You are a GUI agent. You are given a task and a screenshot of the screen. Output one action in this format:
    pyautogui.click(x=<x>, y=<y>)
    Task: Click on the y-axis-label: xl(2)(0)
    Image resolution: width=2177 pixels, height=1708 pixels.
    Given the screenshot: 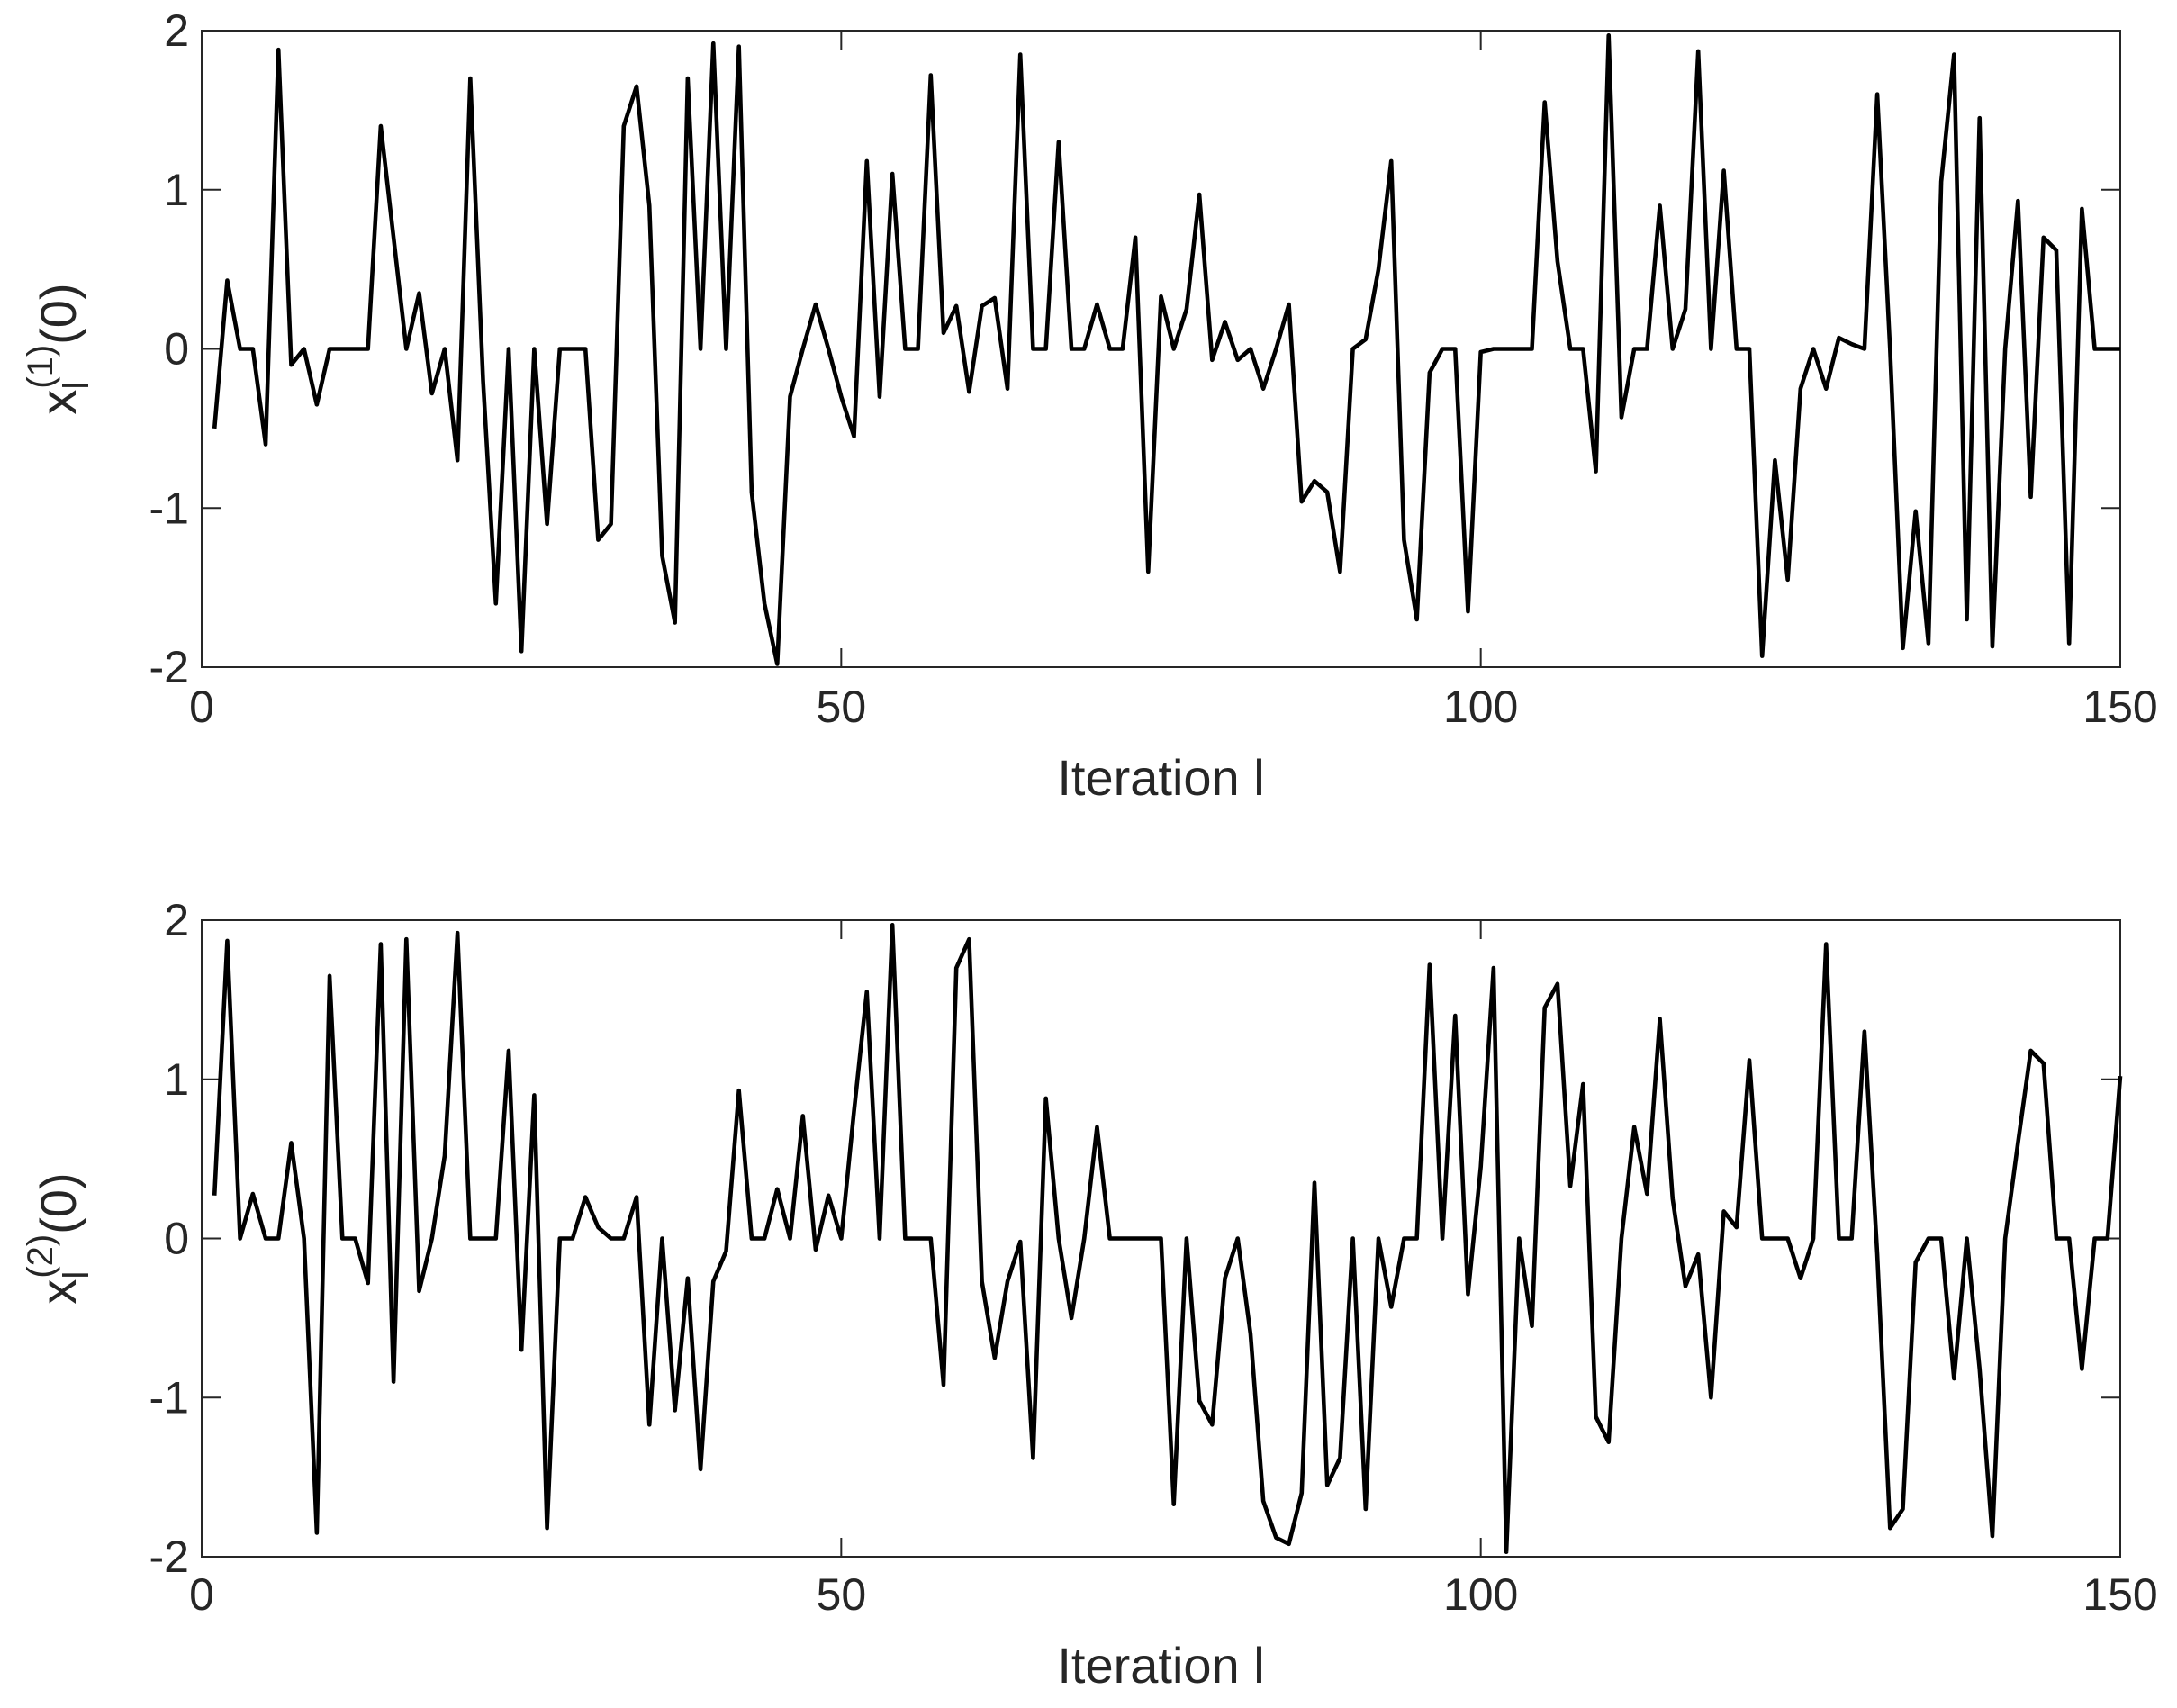 What is the action you would take?
    pyautogui.click(x=59, y=1238)
    